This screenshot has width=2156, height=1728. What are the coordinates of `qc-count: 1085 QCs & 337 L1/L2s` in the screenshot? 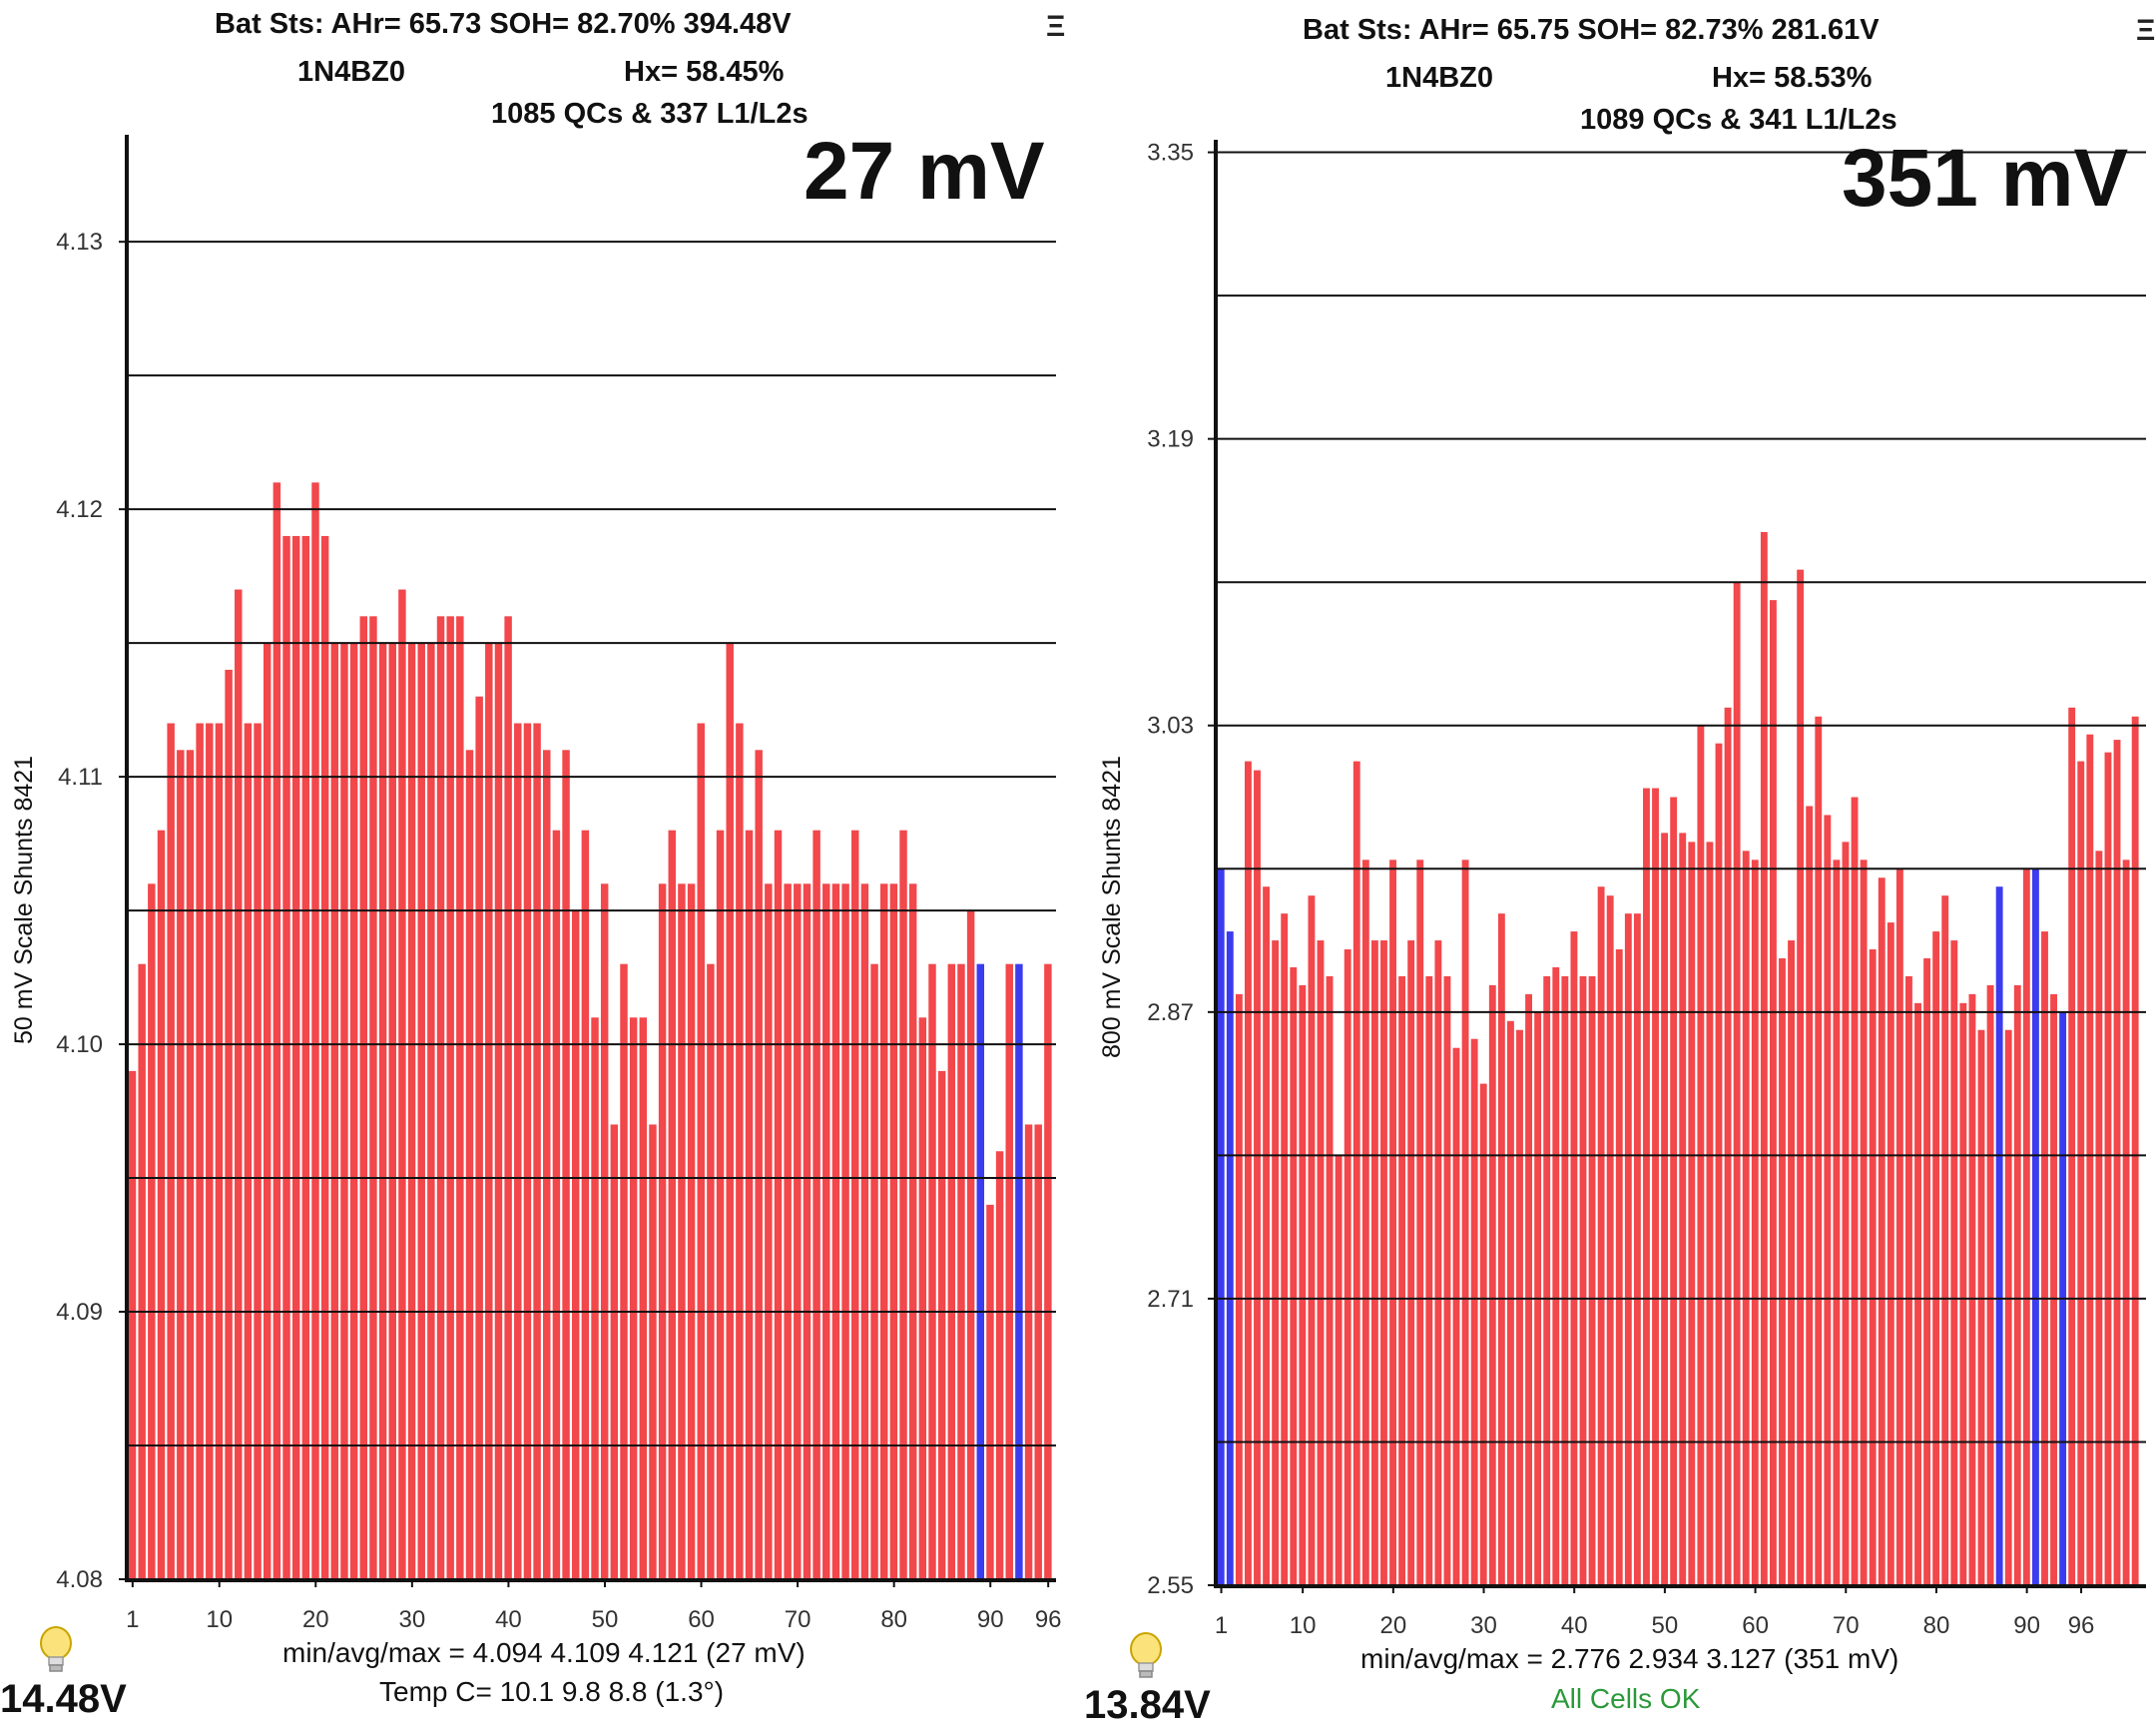 It's located at (649, 114).